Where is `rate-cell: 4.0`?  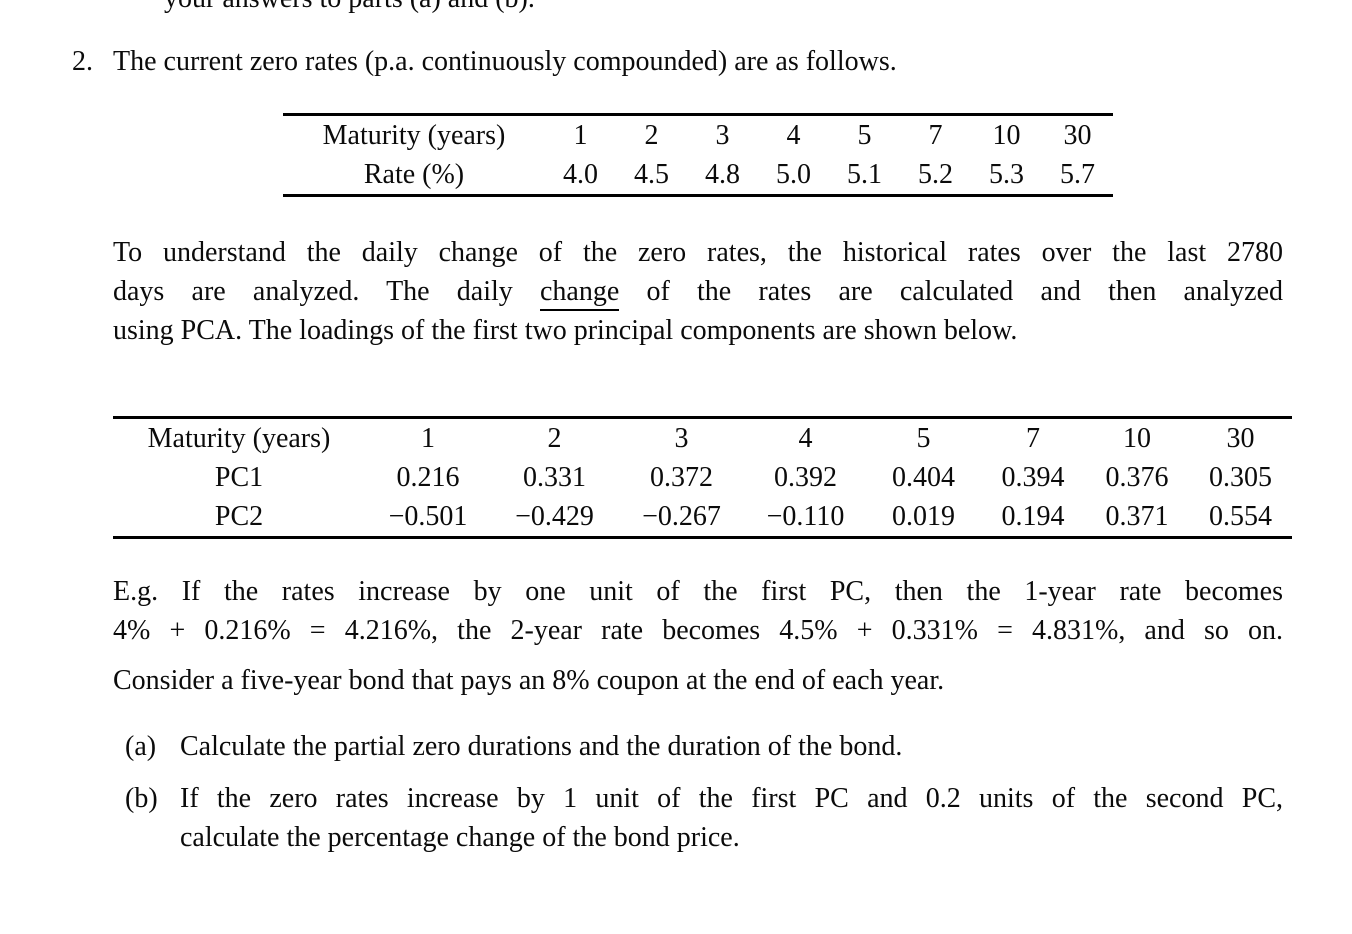 rate-cell: 4.0 is located at coordinates (580, 174).